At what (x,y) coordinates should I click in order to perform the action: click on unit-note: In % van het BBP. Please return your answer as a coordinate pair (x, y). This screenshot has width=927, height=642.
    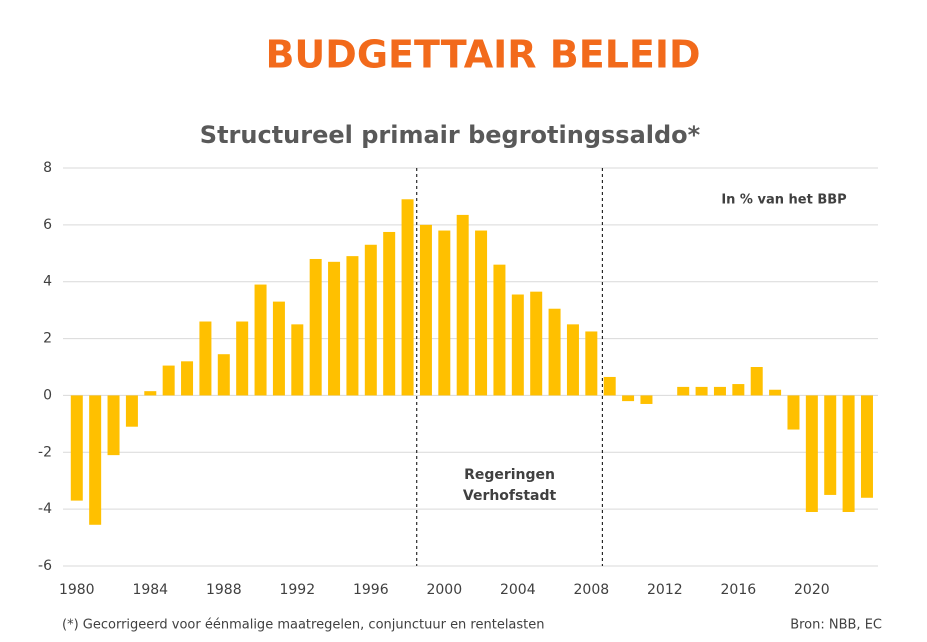
    Looking at the image, I should click on (783, 200).